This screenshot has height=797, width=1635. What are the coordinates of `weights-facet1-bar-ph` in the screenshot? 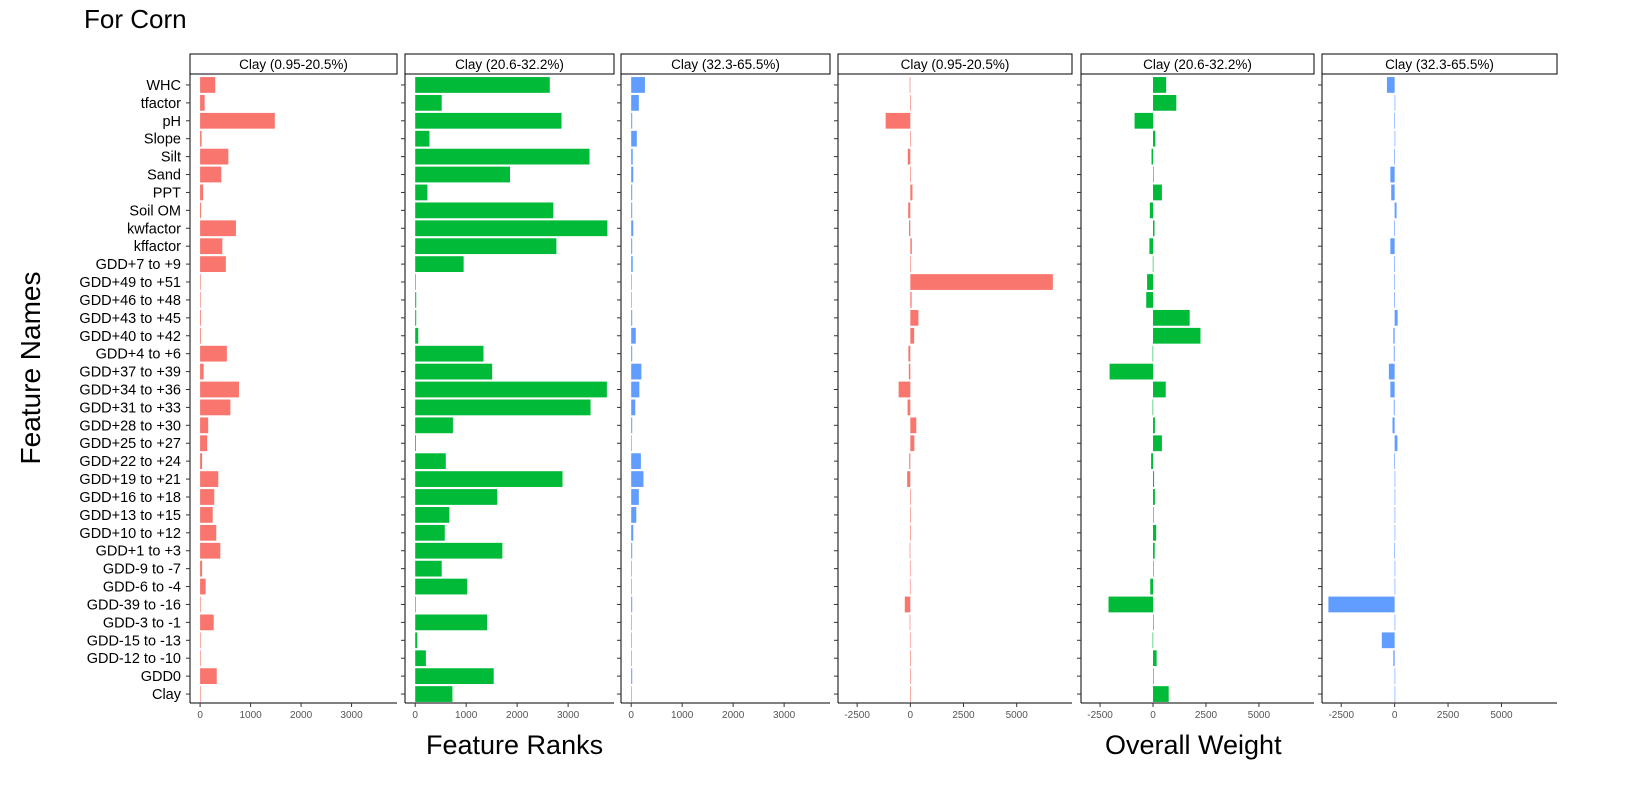 It's located at (898, 120).